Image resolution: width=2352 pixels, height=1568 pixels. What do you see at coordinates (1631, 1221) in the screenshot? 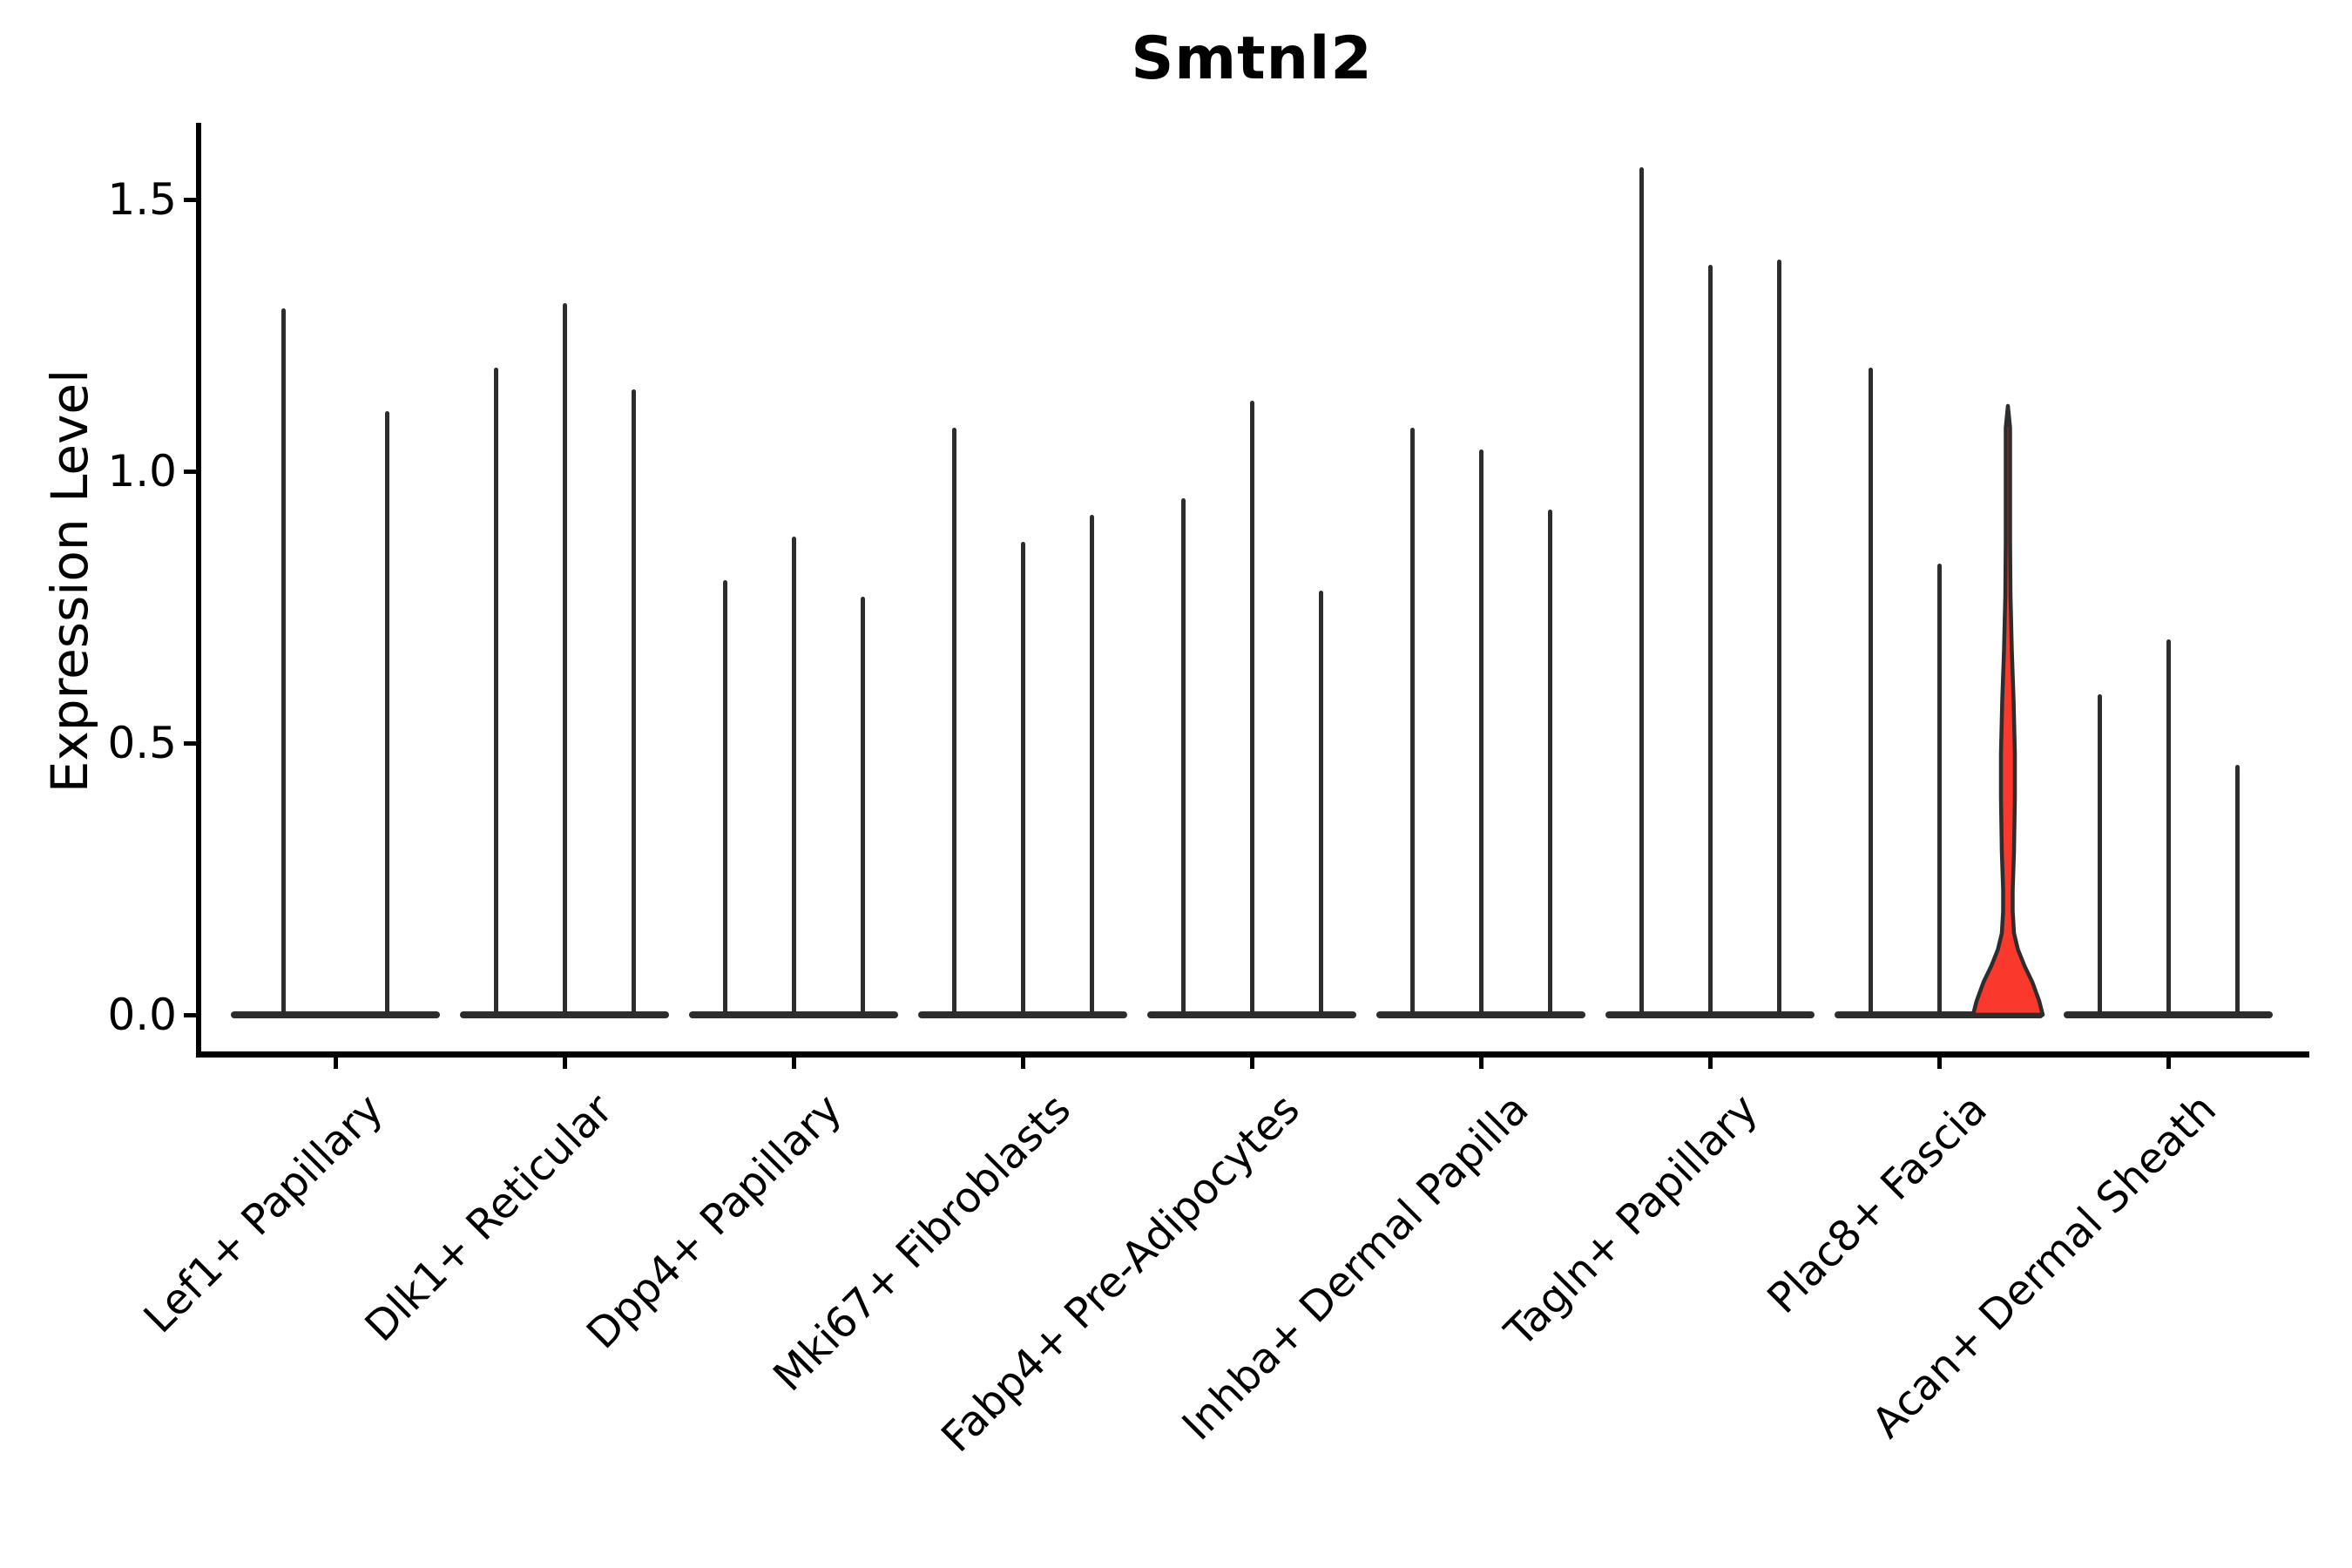
I see `x-tick-label: Tagln+ Papillary` at bounding box center [1631, 1221].